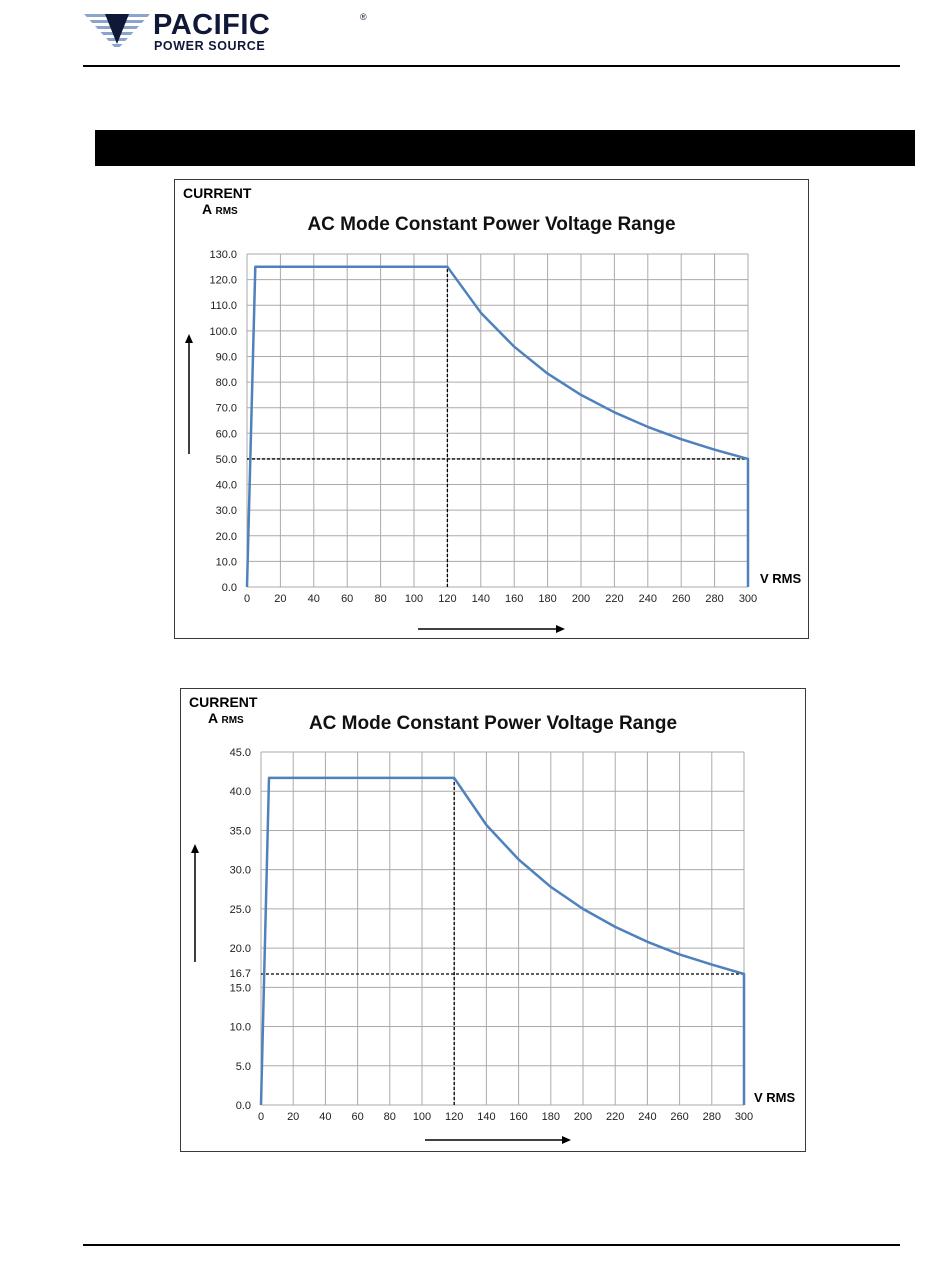  What do you see at coordinates (240, 988) in the screenshot?
I see `y-tick-label: 15.0` at bounding box center [240, 988].